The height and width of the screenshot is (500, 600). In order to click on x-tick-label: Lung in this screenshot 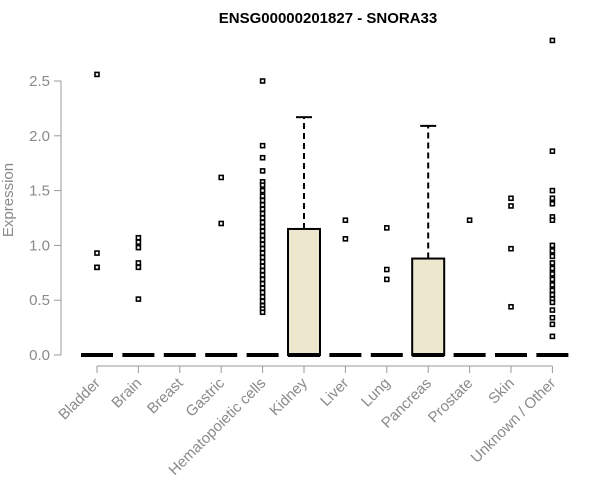, I will do `click(376, 393)`.